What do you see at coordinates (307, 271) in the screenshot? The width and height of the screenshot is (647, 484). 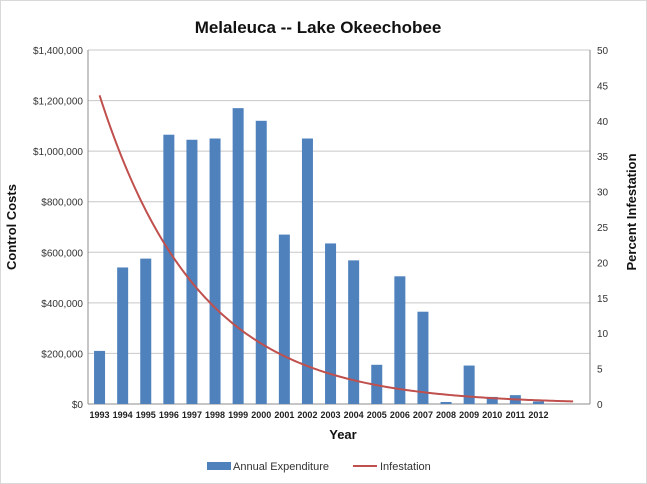 I see `bar-2002` at bounding box center [307, 271].